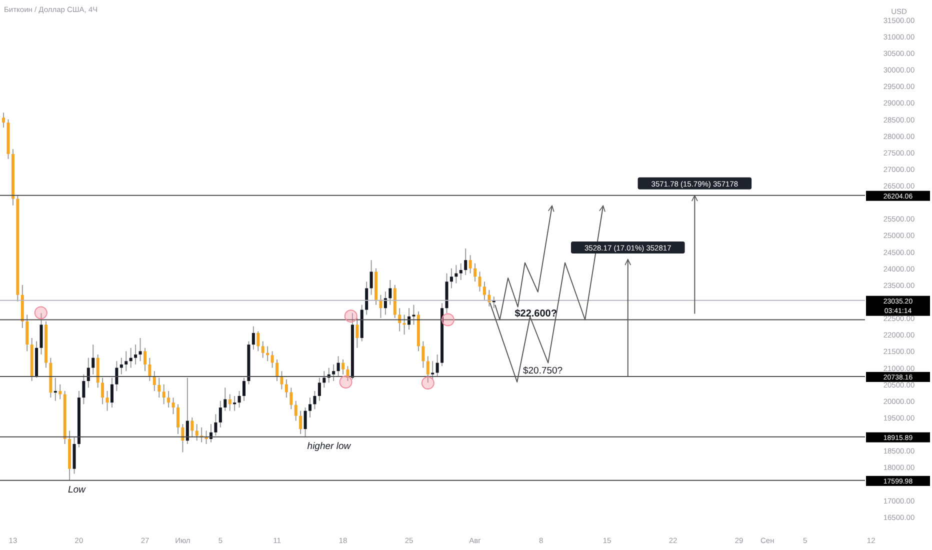 The image size is (932, 550). I want to click on annotation: $20.750?, so click(542, 370).